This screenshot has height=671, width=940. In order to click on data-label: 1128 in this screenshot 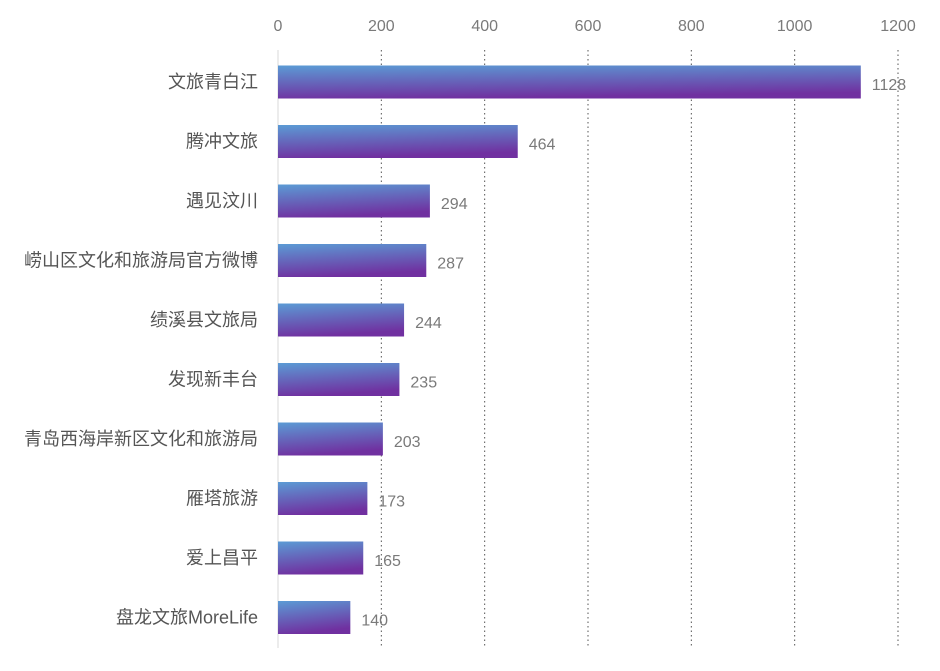, I will do `click(889, 85)`.